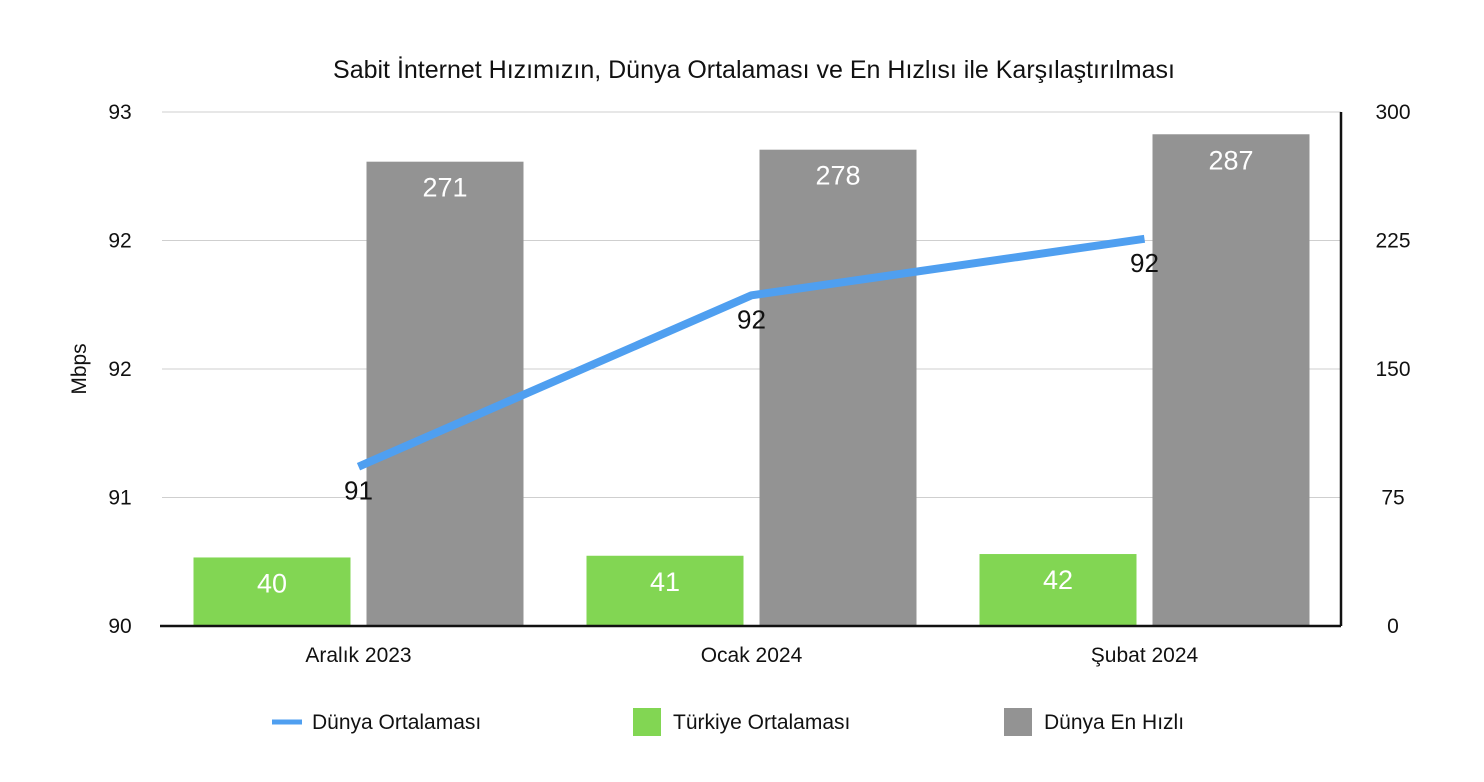 This screenshot has height=782, width=1484. Describe the element at coordinates (1230, 160) in the screenshot. I see `bar-value-label: 287` at that location.